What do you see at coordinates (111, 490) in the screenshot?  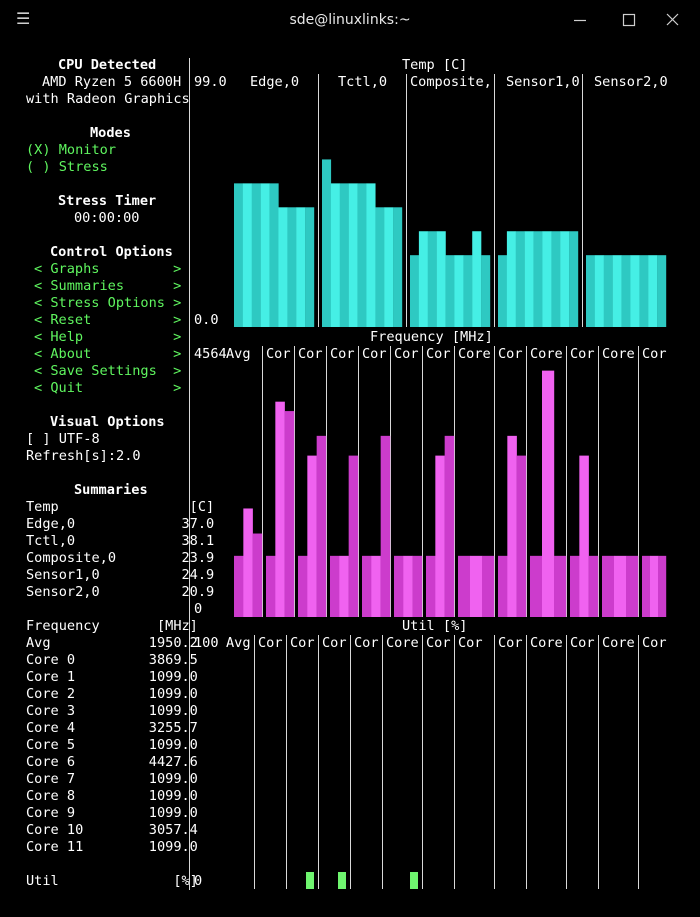 I see `summaries-heading: Summaries` at bounding box center [111, 490].